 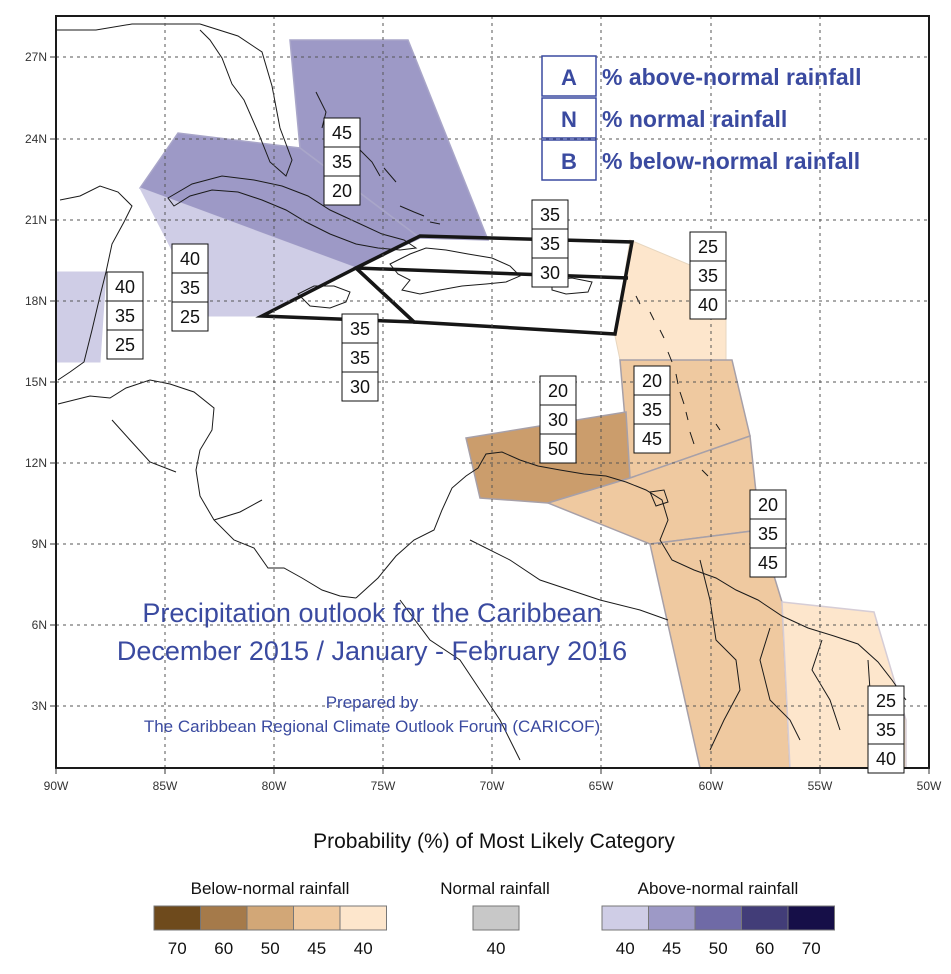 I want to click on legend-key-letter: A, so click(x=569, y=77).